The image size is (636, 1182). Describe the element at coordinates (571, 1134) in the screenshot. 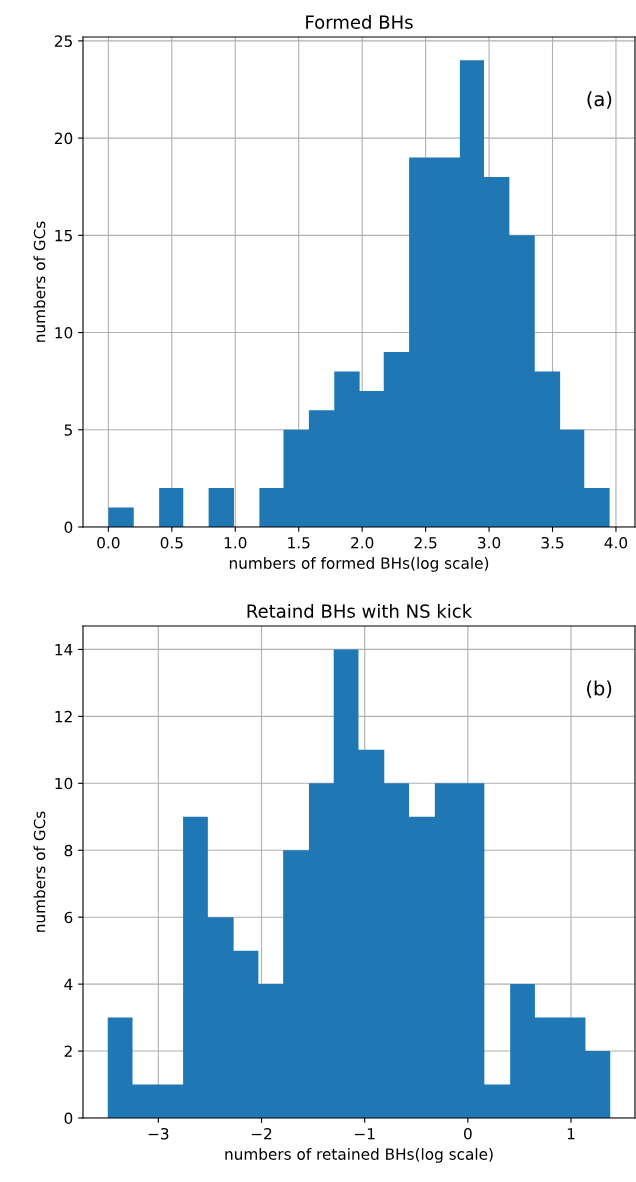

I see `x-tick-label: 1` at that location.